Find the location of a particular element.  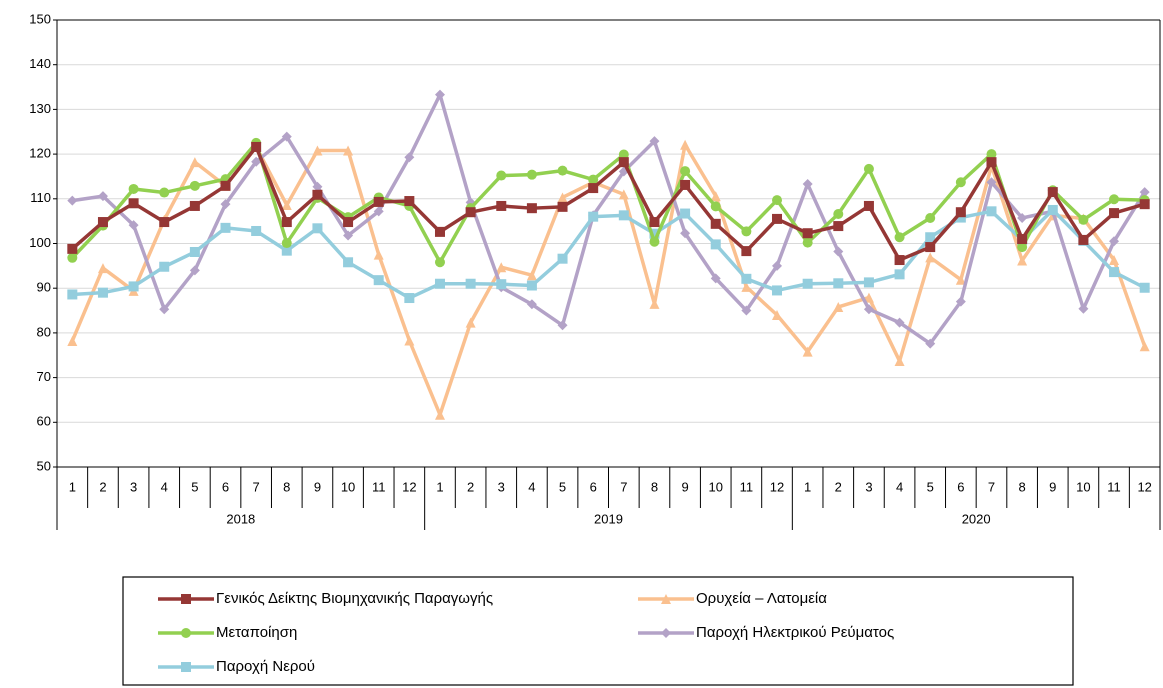

x-tick-label: 11 is located at coordinates (1114, 486).